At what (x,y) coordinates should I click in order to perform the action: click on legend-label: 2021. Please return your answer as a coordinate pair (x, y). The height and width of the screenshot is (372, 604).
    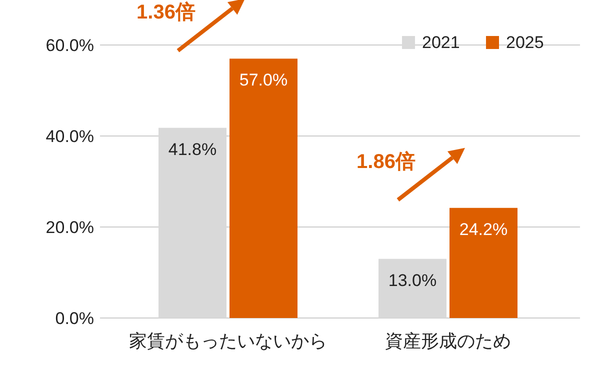
    Looking at the image, I should click on (441, 42).